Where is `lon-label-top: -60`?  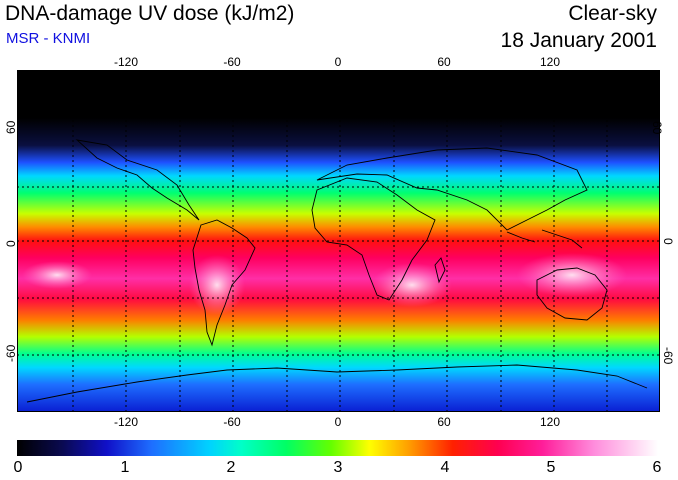
lon-label-top: -60 is located at coordinates (232, 62).